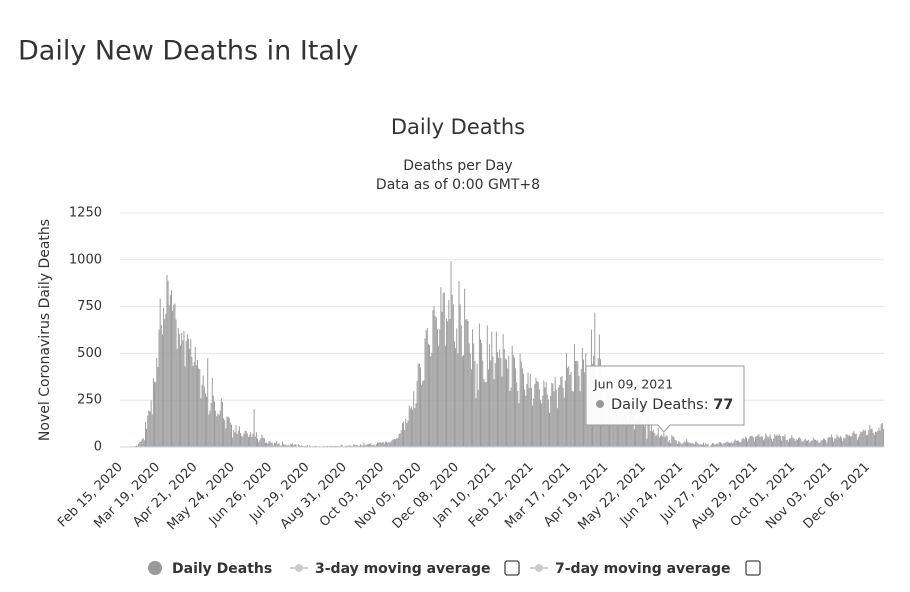  What do you see at coordinates (799, 496) in the screenshot?
I see `x-tick-label: Nov 03, 2021` at bounding box center [799, 496].